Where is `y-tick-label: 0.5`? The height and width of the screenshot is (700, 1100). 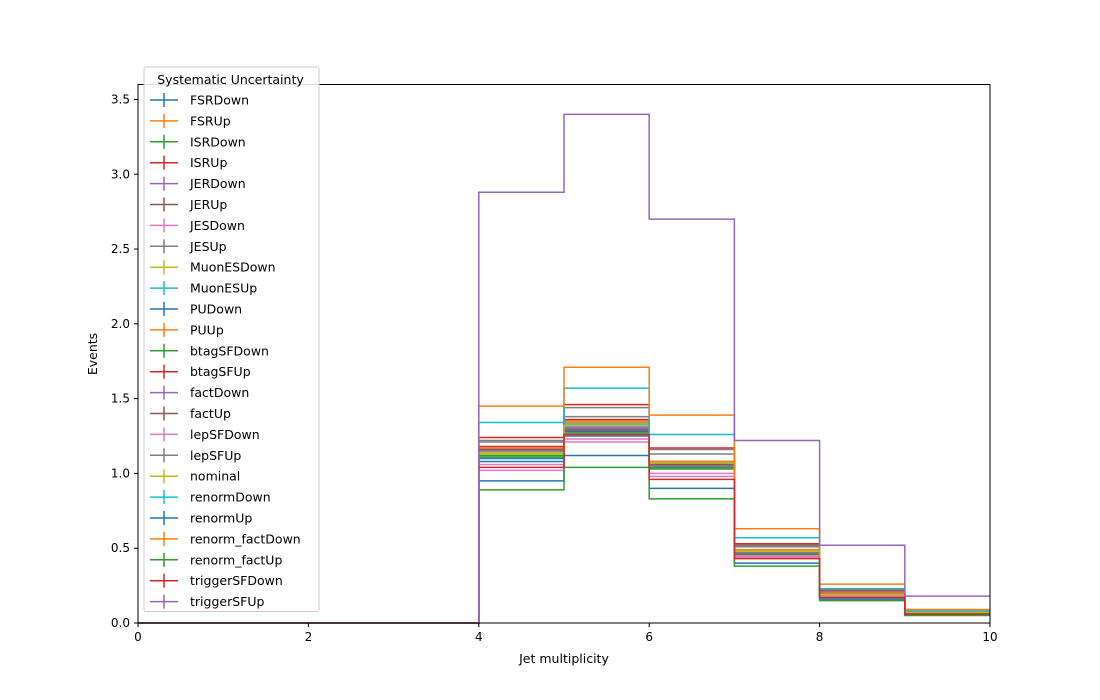 y-tick-label: 0.5 is located at coordinates (120, 548).